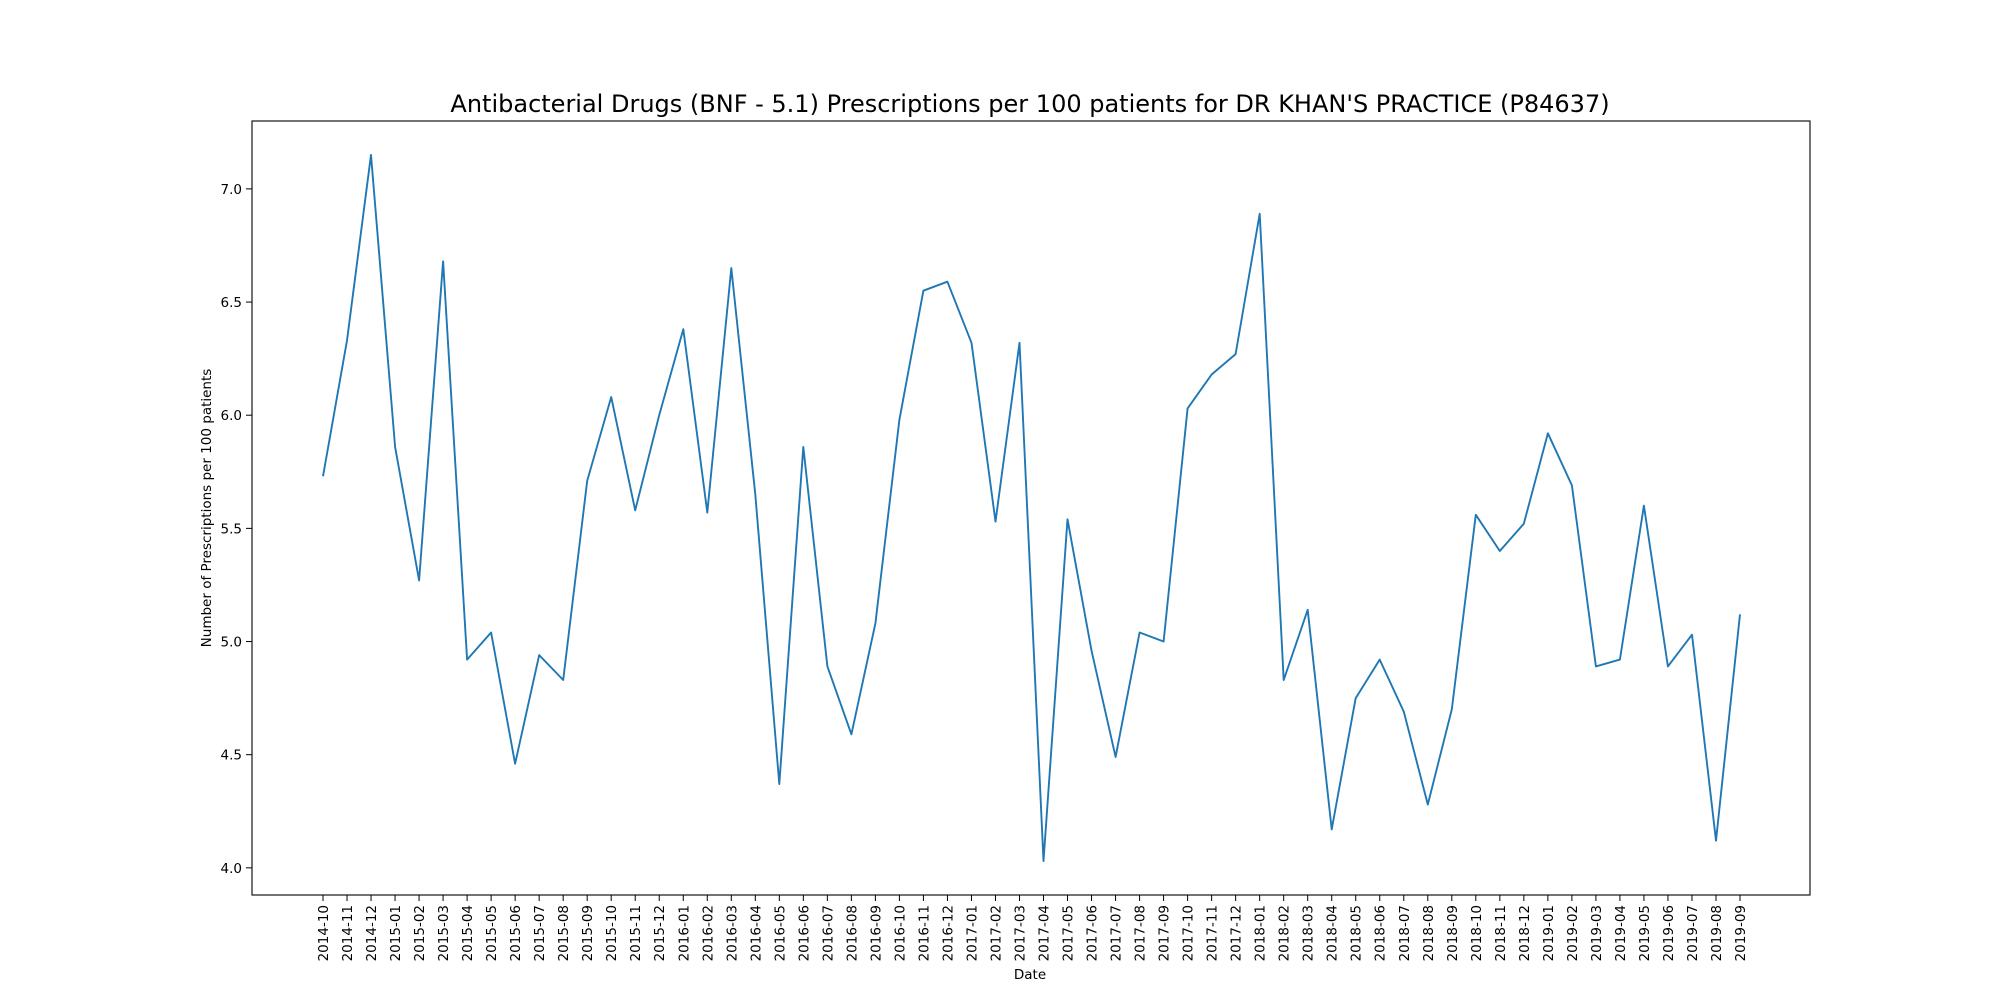  Describe the element at coordinates (780, 933) in the screenshot. I see `x-tick-label: 2016-05` at that location.